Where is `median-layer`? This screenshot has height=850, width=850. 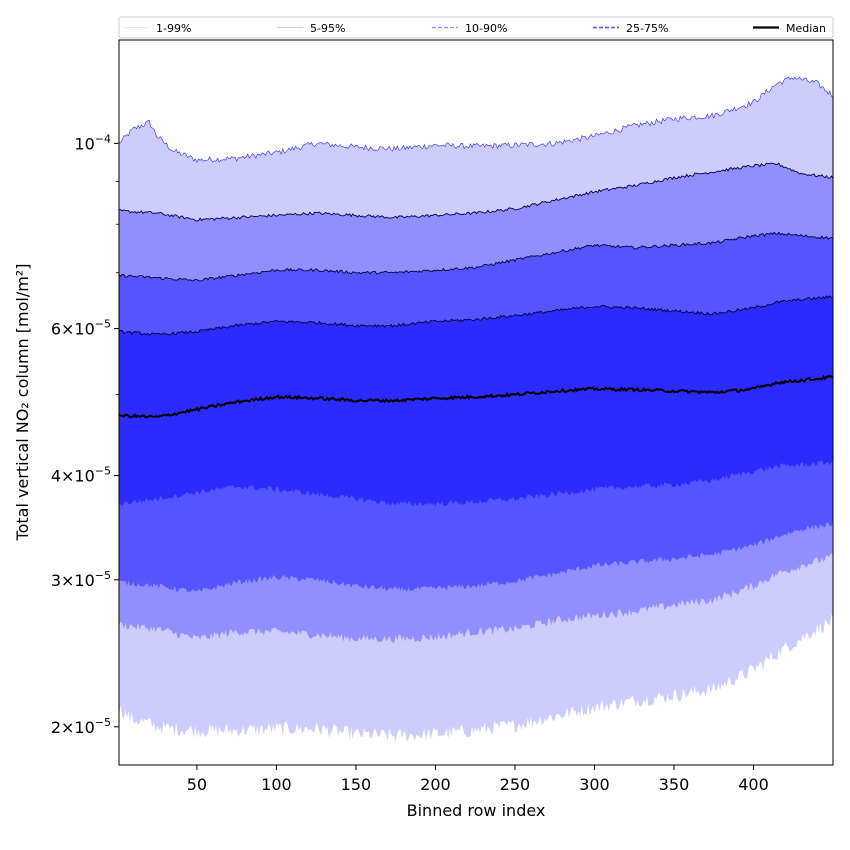 median-layer is located at coordinates (476, 396).